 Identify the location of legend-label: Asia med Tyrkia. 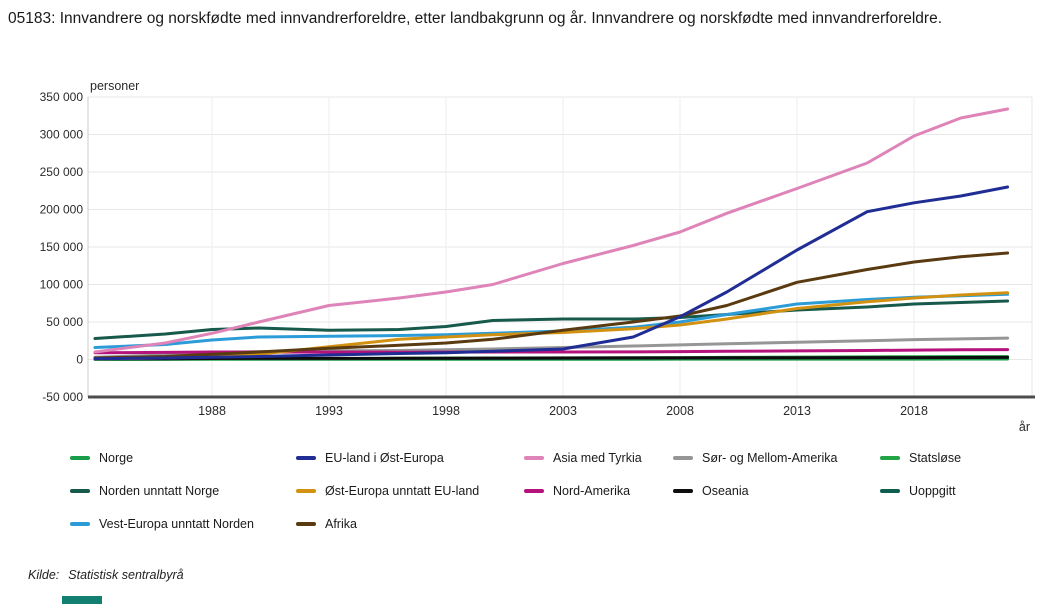
(597, 457).